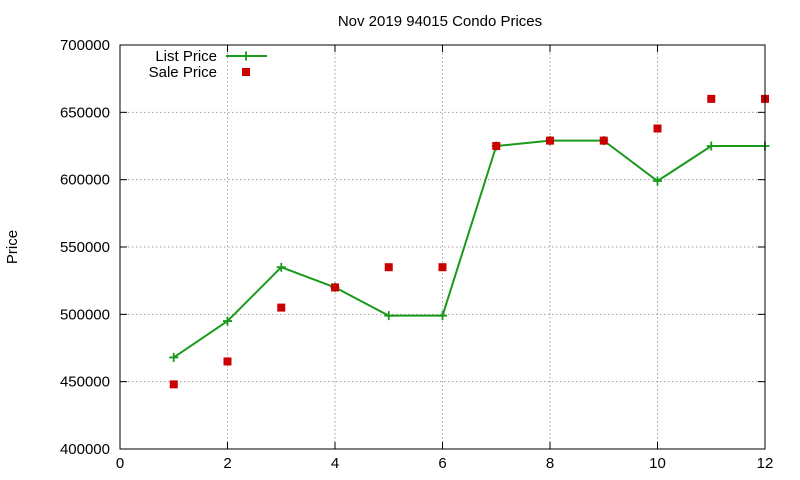 The image size is (800, 480). I want to click on y-tick-label: 400000, so click(85, 449).